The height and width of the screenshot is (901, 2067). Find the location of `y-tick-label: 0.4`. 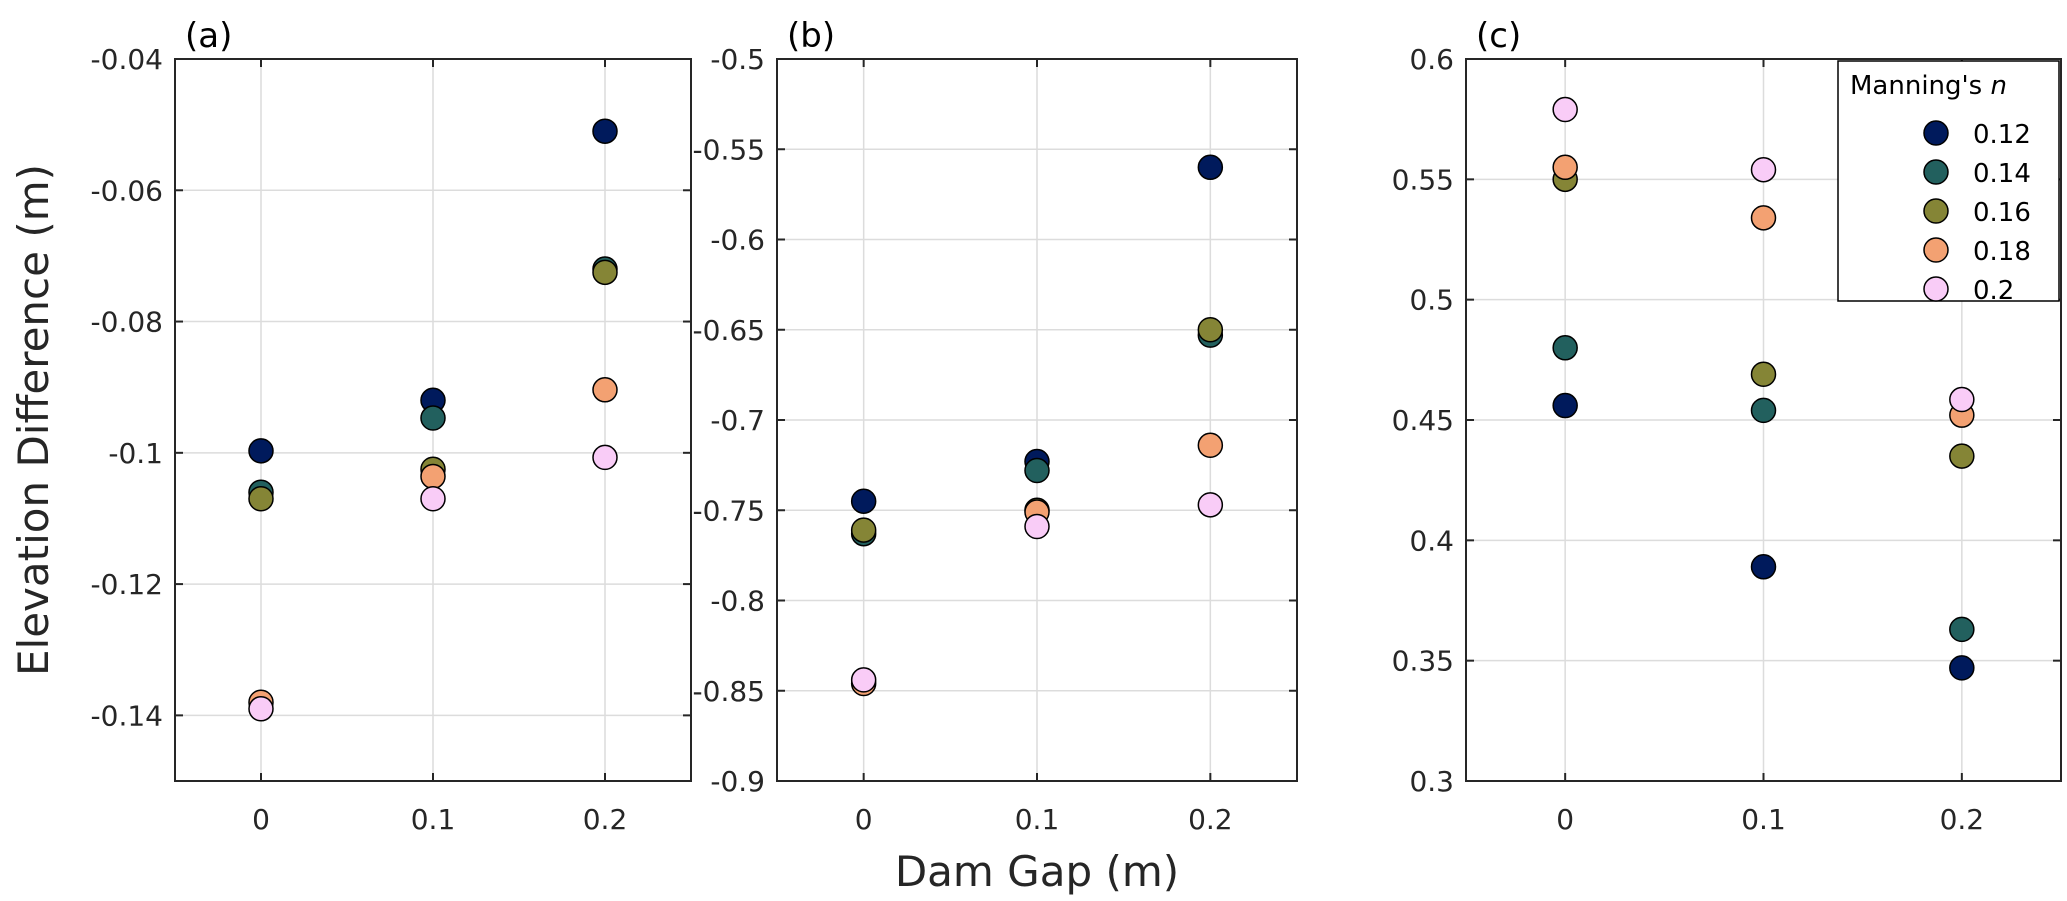

y-tick-label: 0.4 is located at coordinates (1431, 540).